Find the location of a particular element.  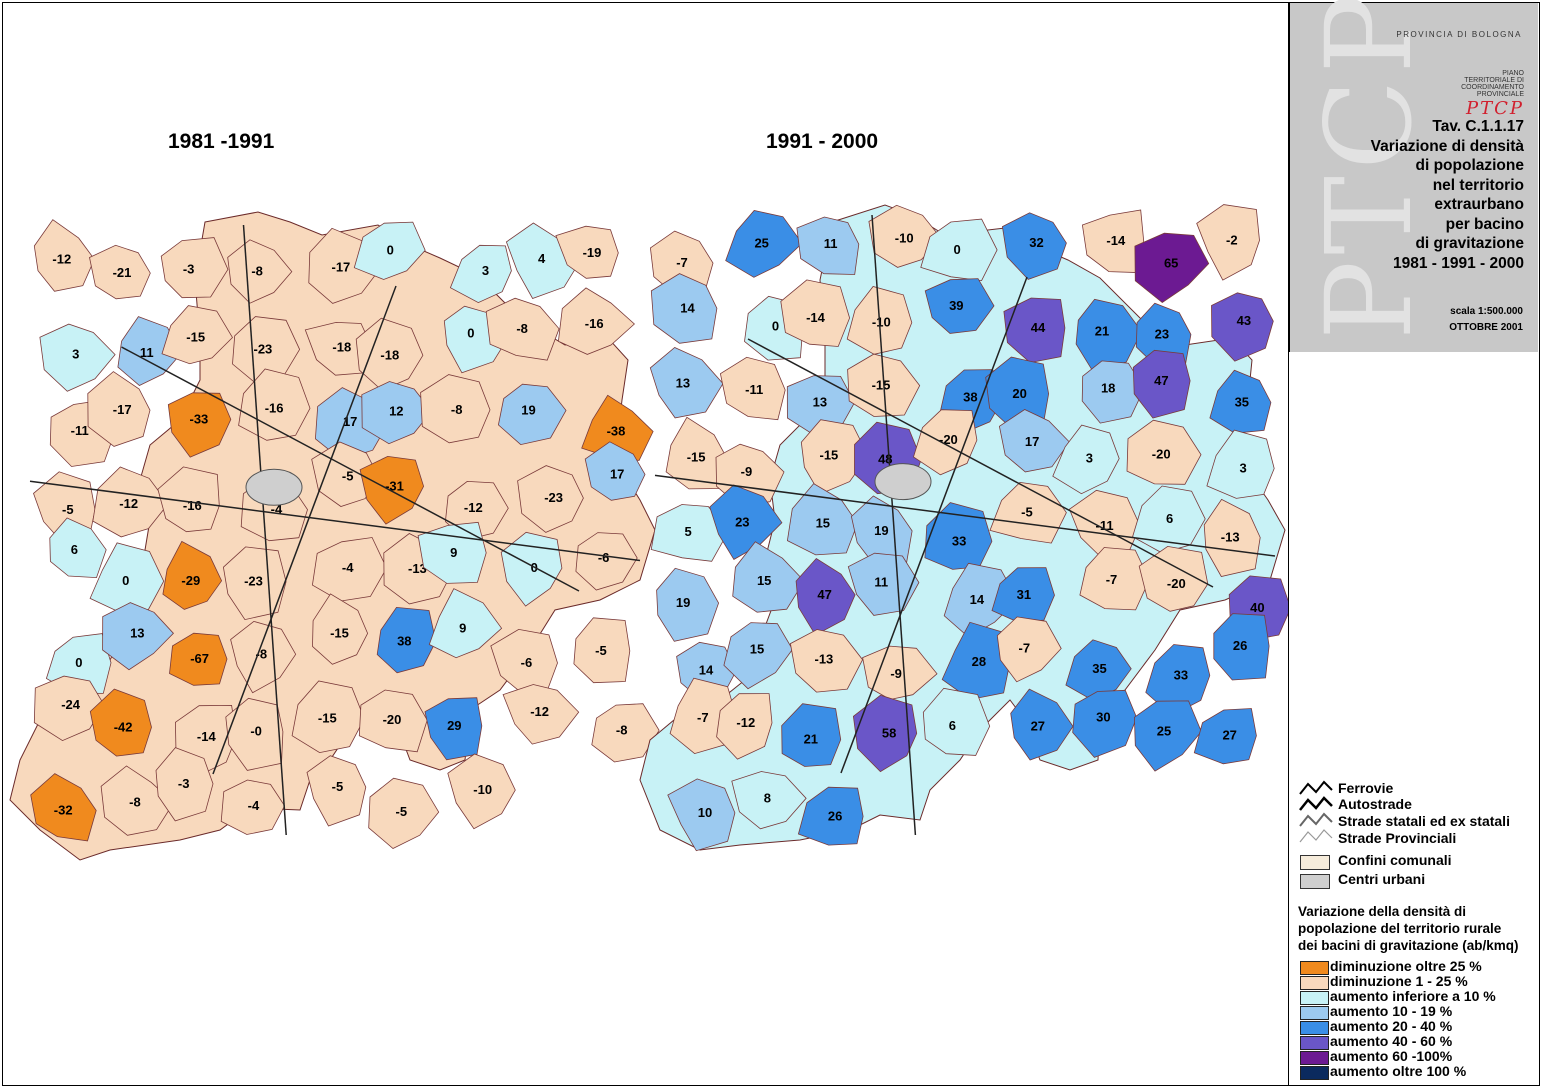

area-value-label: 3 is located at coordinates (1242, 468).